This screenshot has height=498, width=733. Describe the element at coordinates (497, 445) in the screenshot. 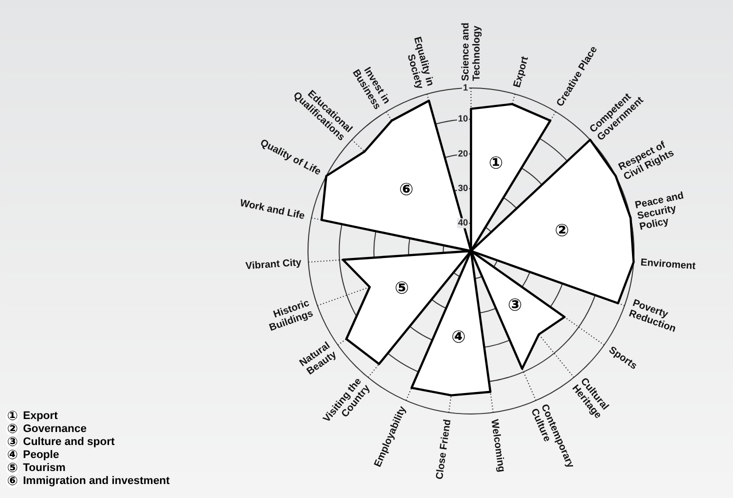

I see `spoke-label: Welcoming` at that location.